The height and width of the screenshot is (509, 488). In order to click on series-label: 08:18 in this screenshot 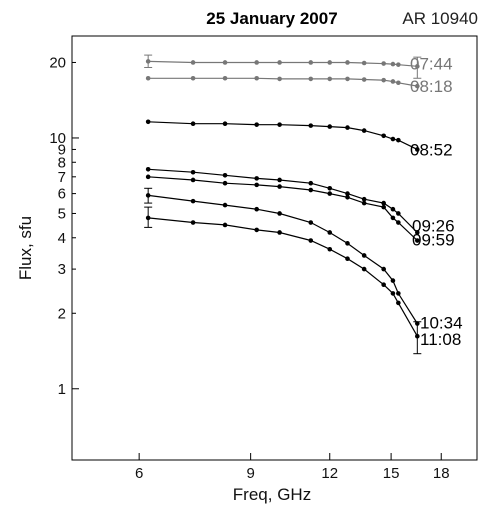, I will do `click(431, 86)`.